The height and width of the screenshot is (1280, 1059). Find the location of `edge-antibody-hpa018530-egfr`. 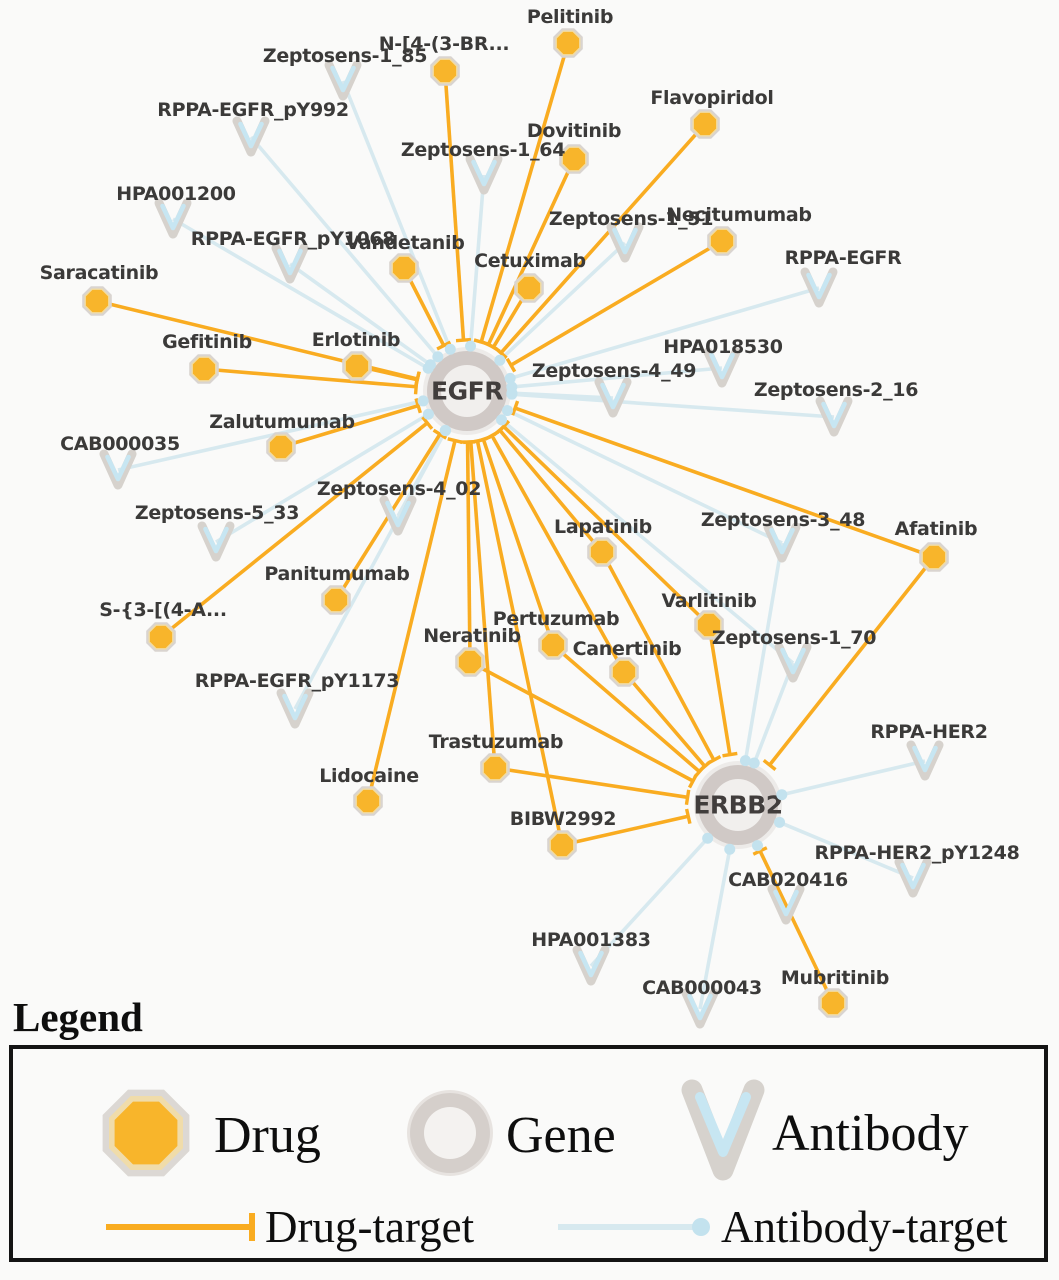

edge-antibody-hpa018530-egfr is located at coordinates (617, 377).